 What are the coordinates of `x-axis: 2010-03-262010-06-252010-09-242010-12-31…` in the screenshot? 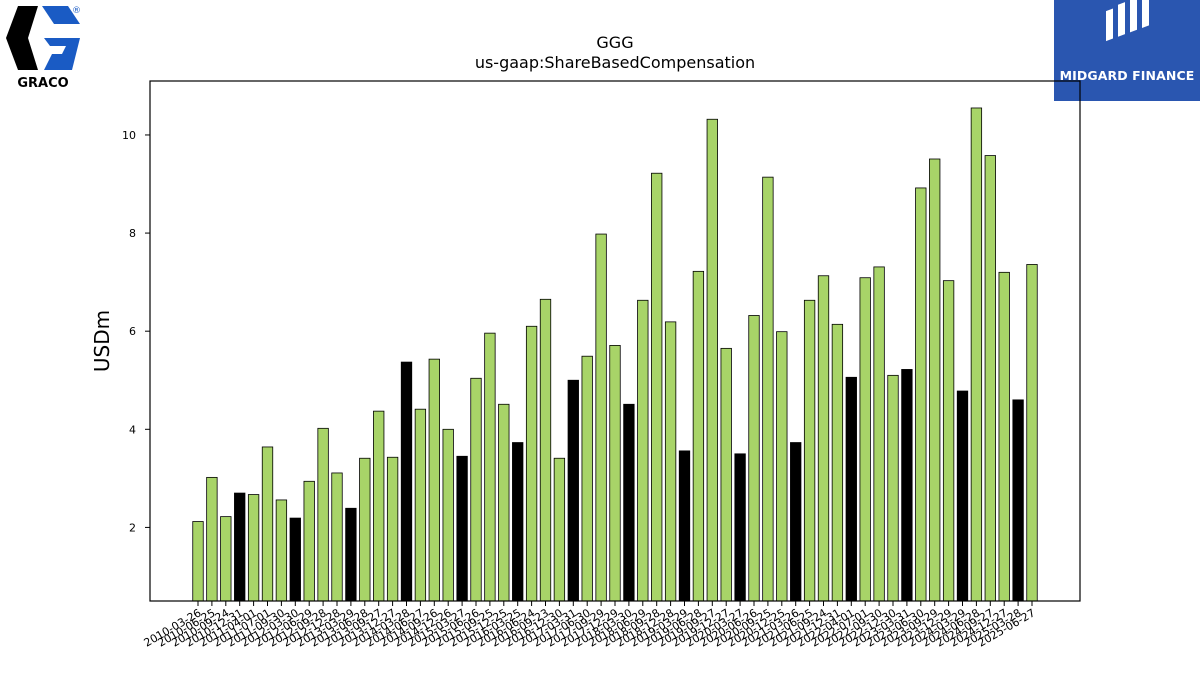 It's located at (590, 625).